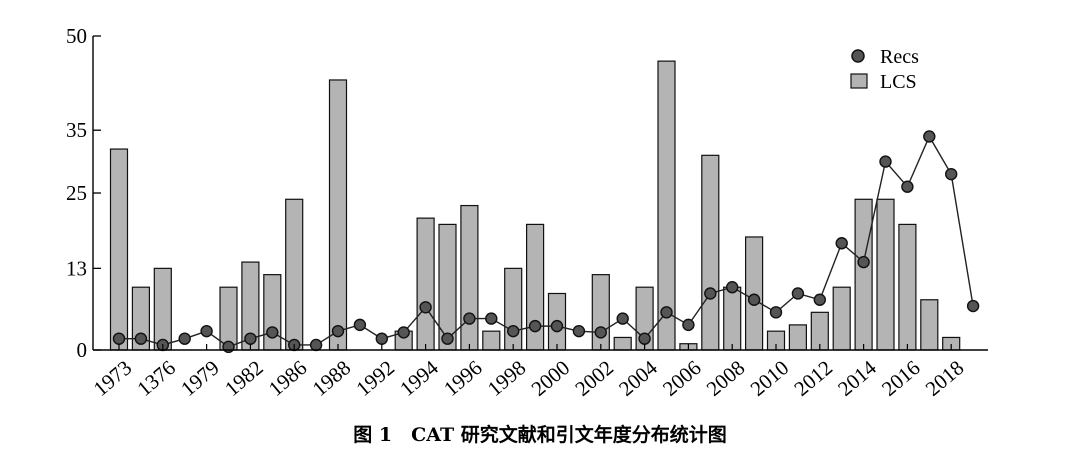  Describe the element at coordinates (419, 378) in the screenshot. I see `x-tick-label: 1994` at that location.